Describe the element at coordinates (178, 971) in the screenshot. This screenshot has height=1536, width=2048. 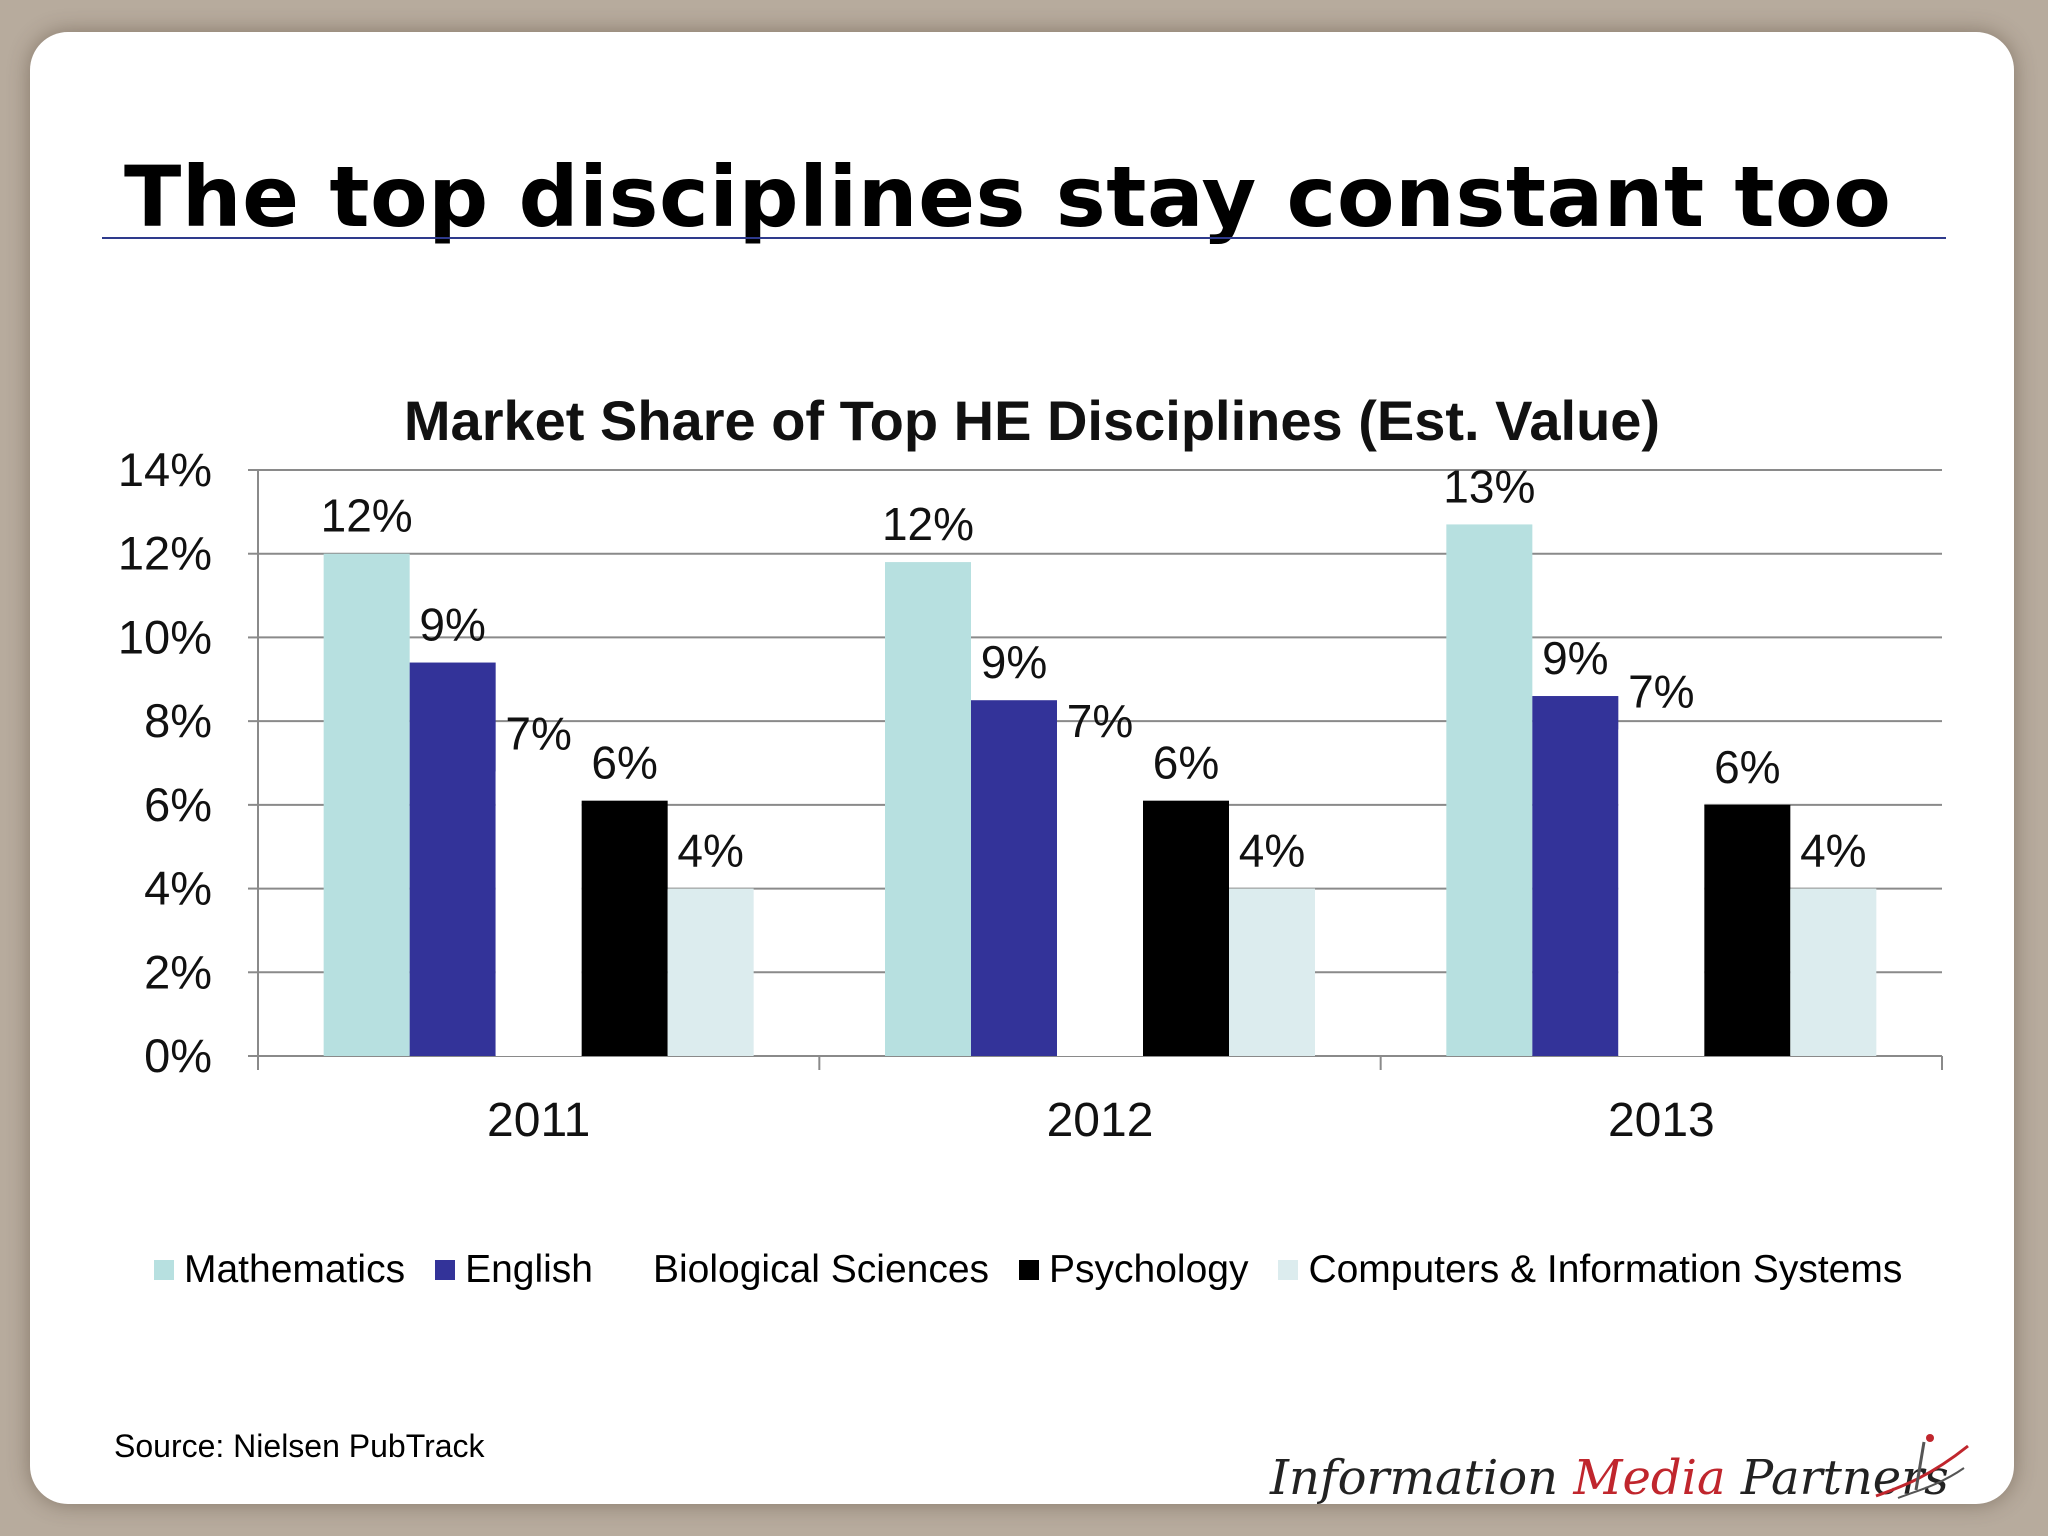
I see `y-tick-label: 2%` at that location.